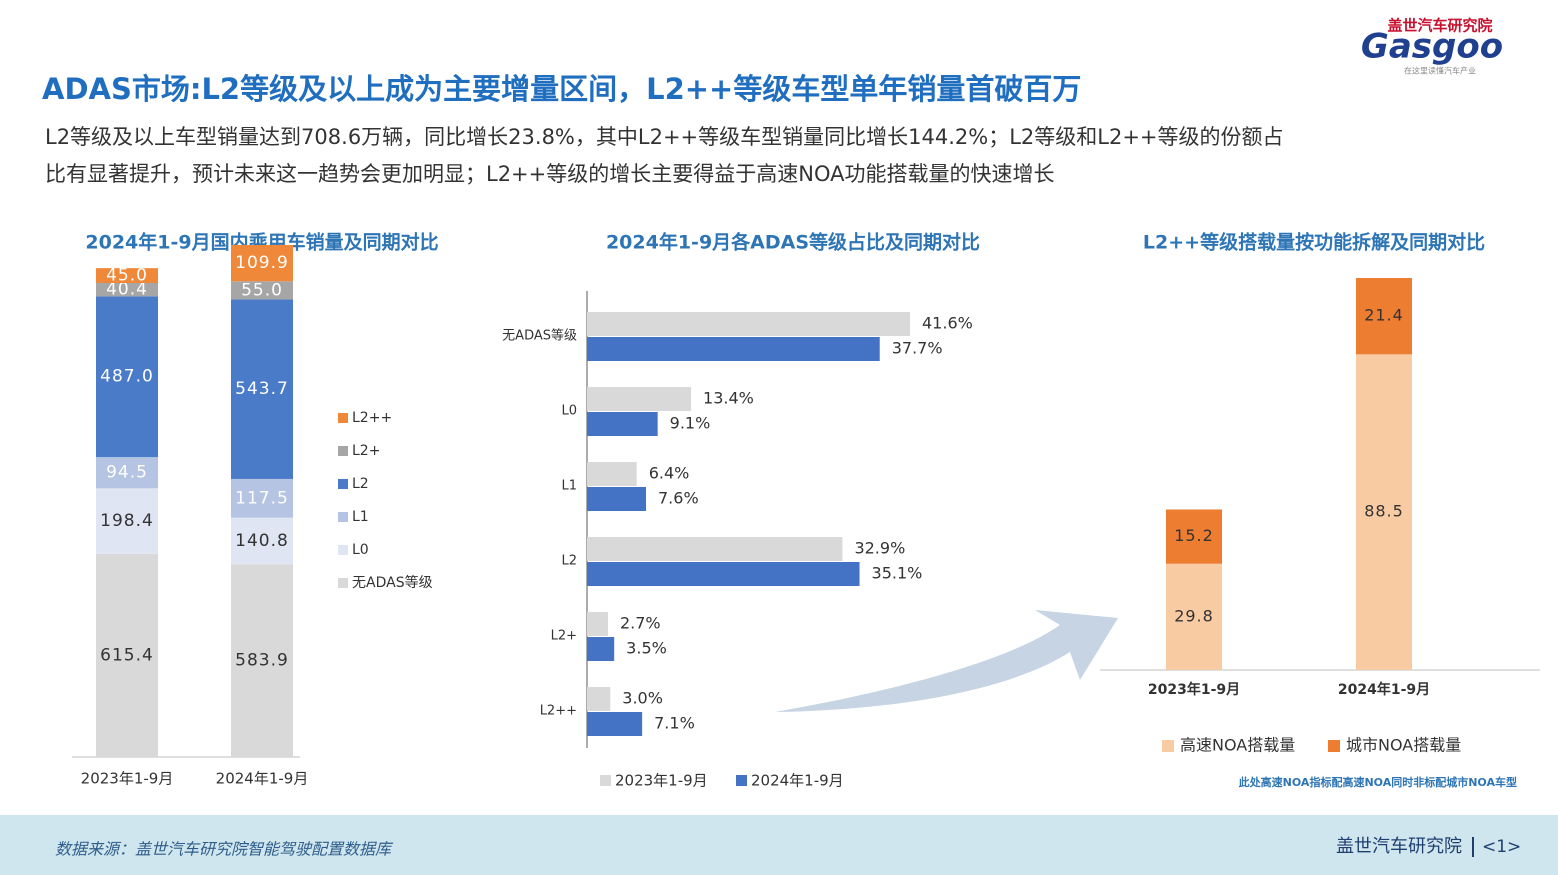  Describe the element at coordinates (569, 486) in the screenshot. I see `y-tick-label: L1` at that location.